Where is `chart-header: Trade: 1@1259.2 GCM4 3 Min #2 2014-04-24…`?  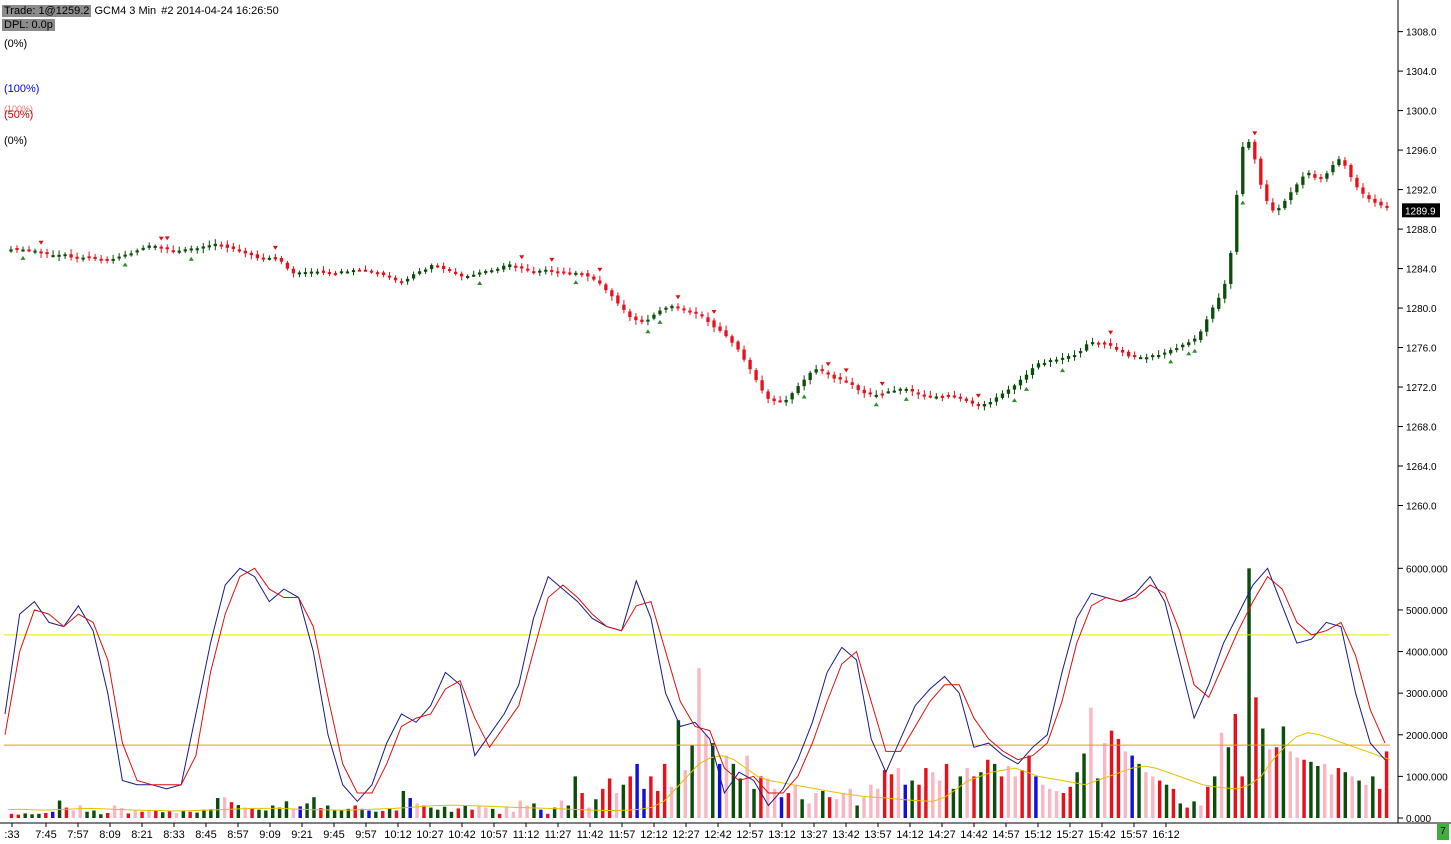 chart-header: Trade: 1@1259.2 GCM4 3 Min #2 2014-04-24… is located at coordinates (140, 11).